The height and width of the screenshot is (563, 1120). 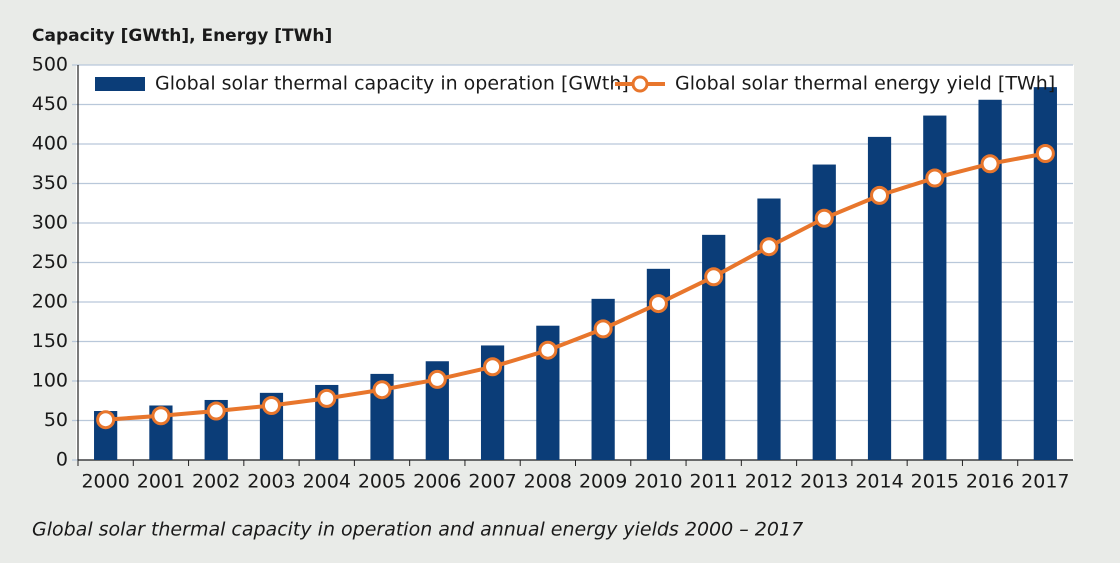 I want to click on x-tick-label: 2002, so click(x=216, y=482).